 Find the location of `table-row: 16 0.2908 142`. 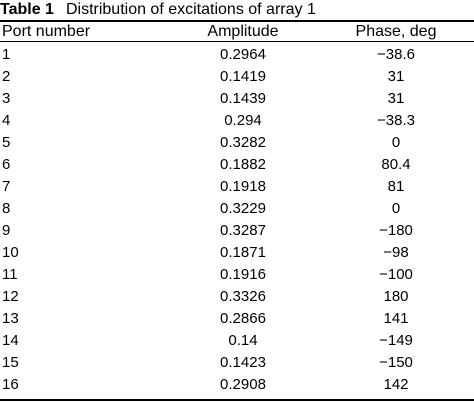

table-row: 16 0.2908 142 is located at coordinates (237, 384).